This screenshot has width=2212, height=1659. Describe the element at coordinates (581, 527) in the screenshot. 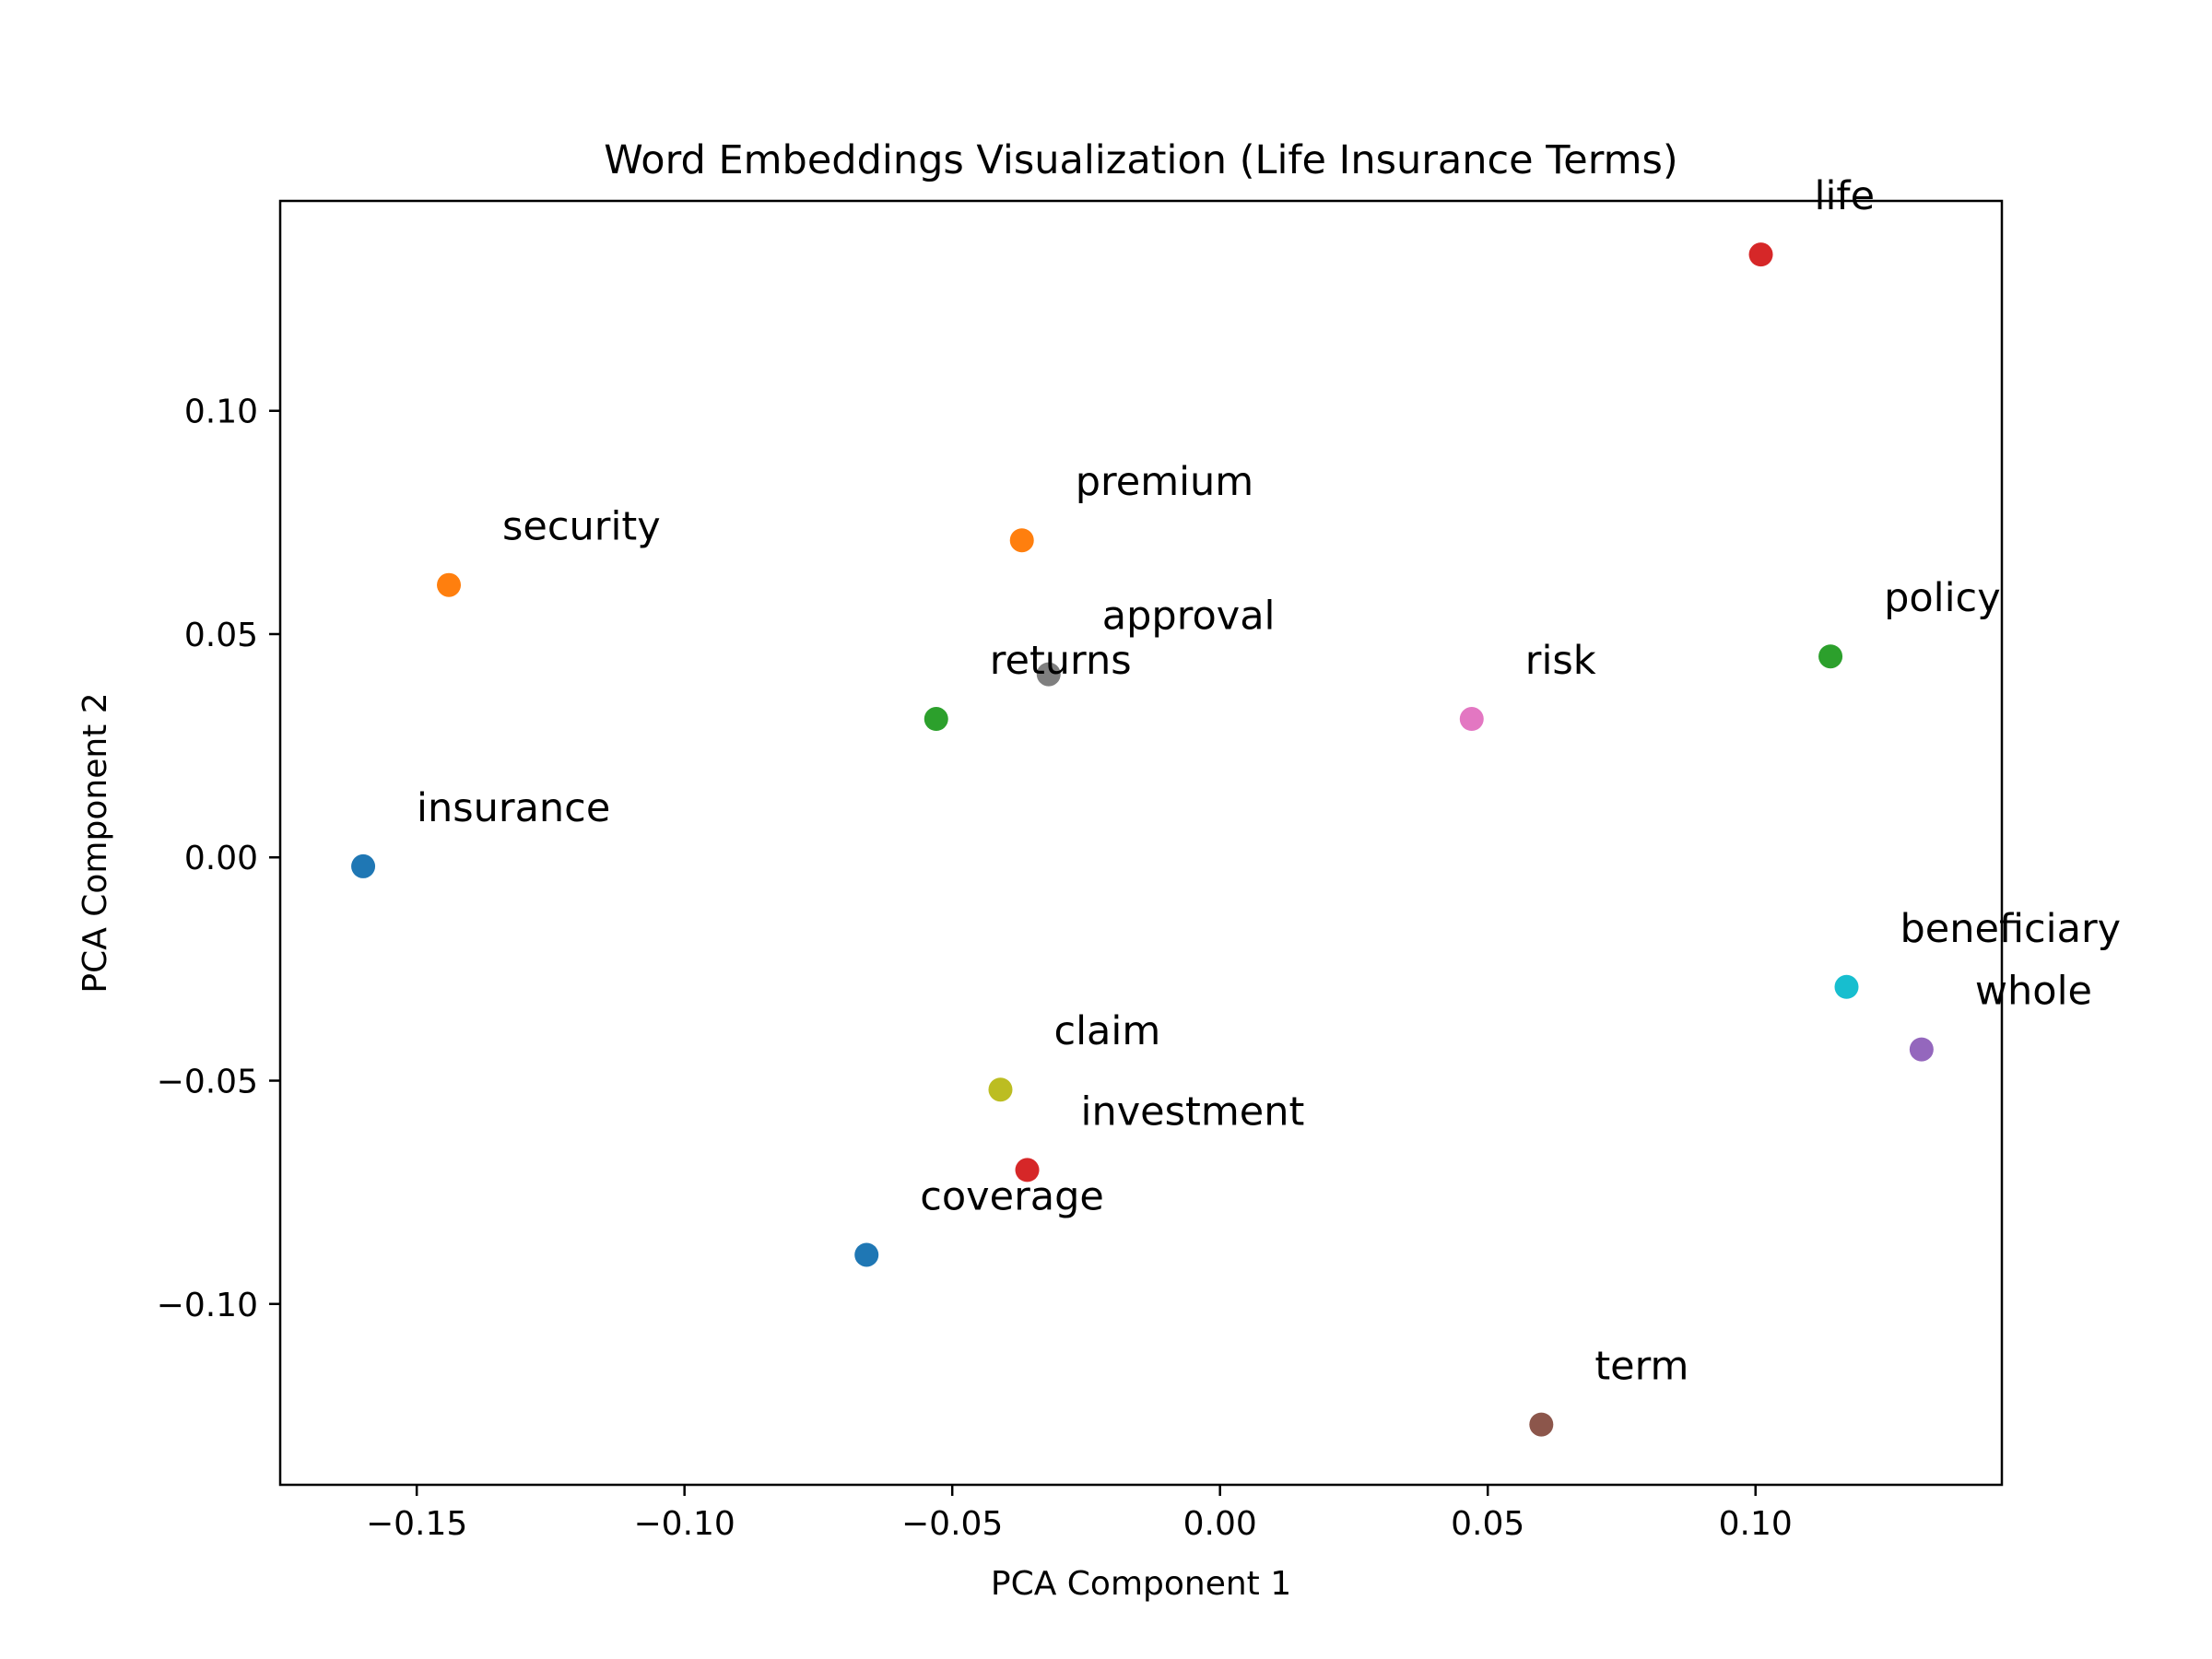

I see `point-label-security: security` at that location.